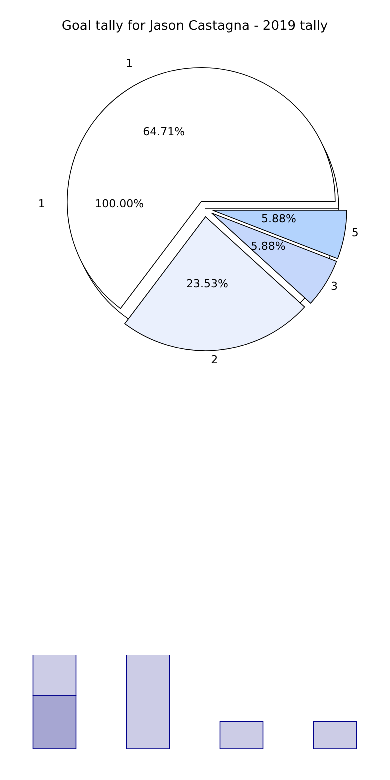  Describe the element at coordinates (164, 132) in the screenshot. I see `data-label: 64.71%` at that location.